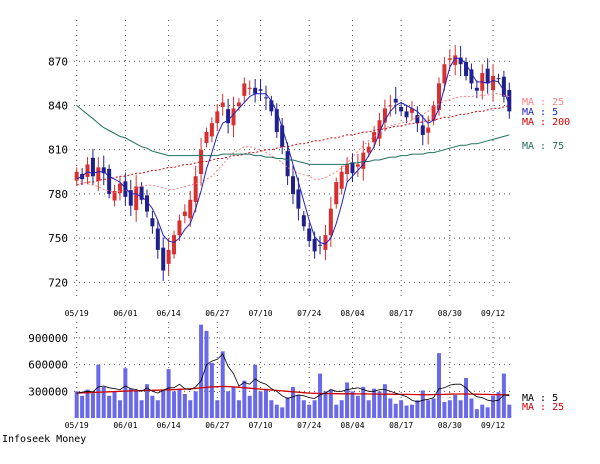  Describe the element at coordinates (543, 407) in the screenshot. I see `volume-legend-entry: MA : 25` at that location.